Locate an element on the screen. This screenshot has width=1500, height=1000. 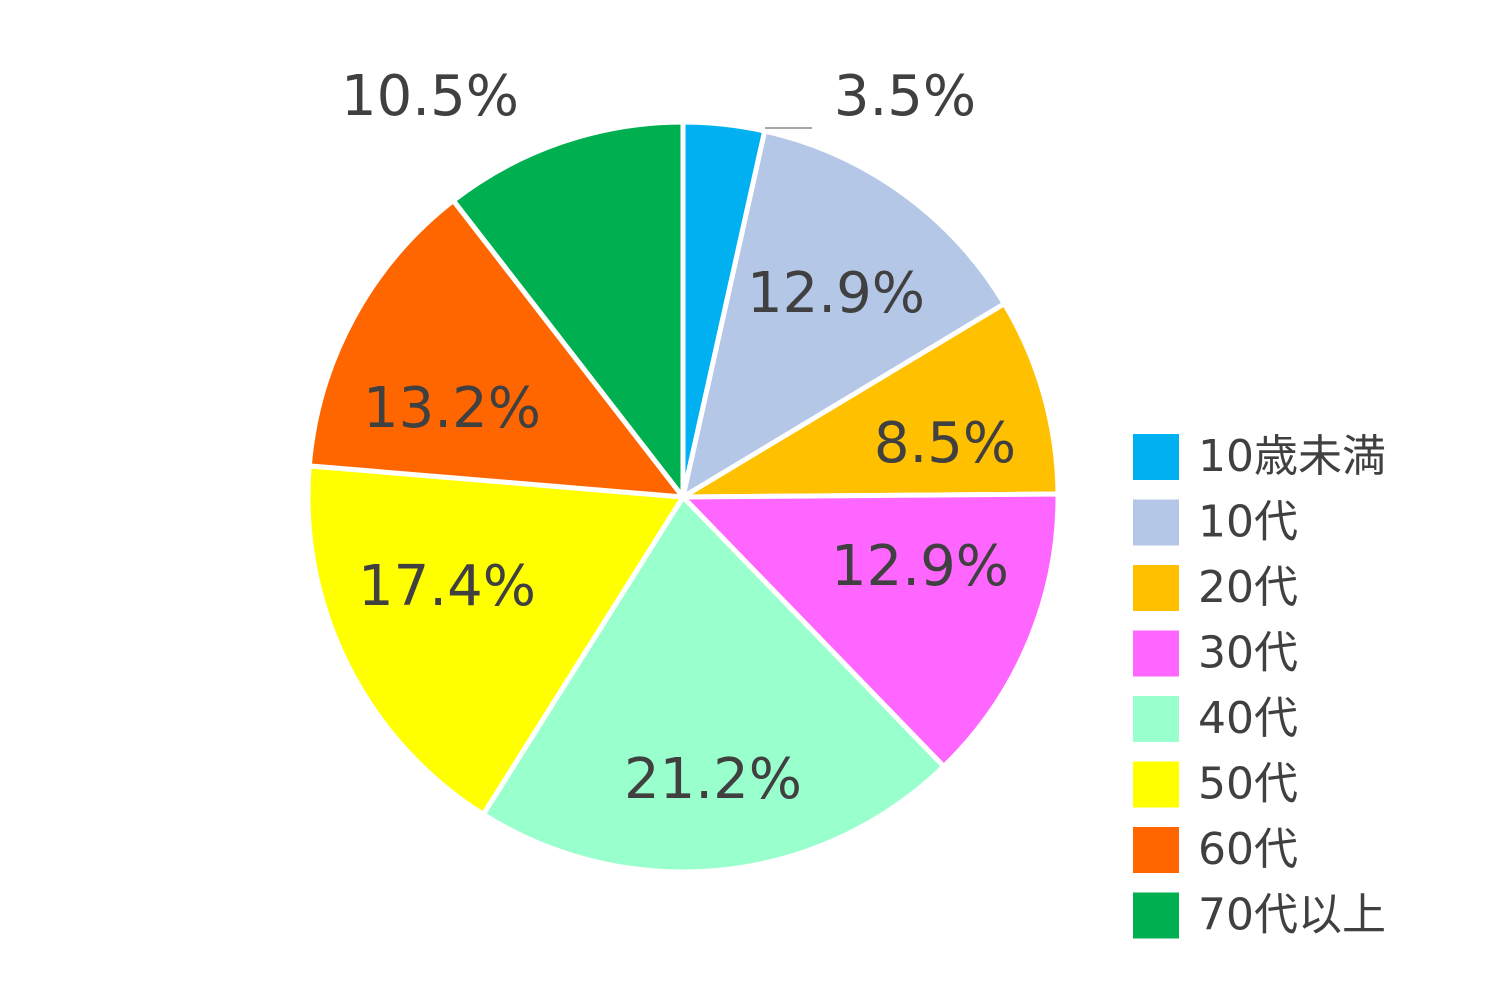
legend-label: 40代 is located at coordinates (1248, 718).